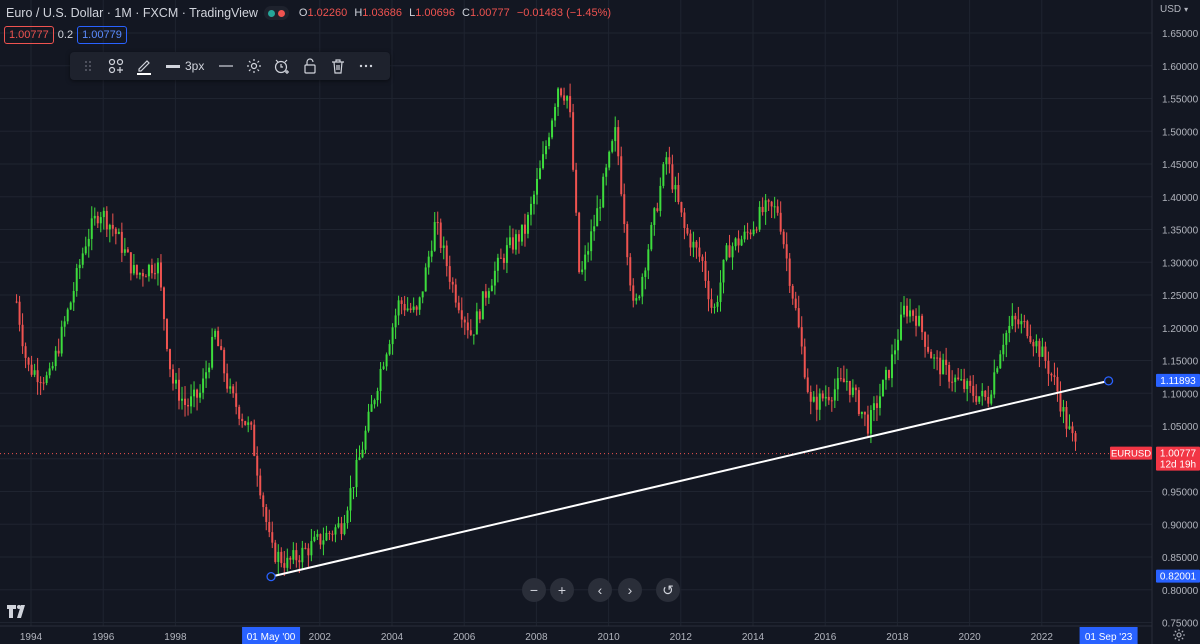 This screenshot has height=644, width=1200. What do you see at coordinates (1108, 381) in the screenshot?
I see `trendline-end-handle` at bounding box center [1108, 381].